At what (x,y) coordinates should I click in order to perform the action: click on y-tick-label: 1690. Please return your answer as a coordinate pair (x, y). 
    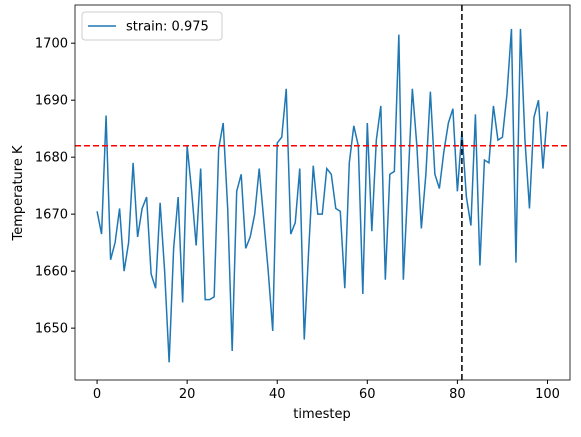
    Looking at the image, I should click on (51, 101).